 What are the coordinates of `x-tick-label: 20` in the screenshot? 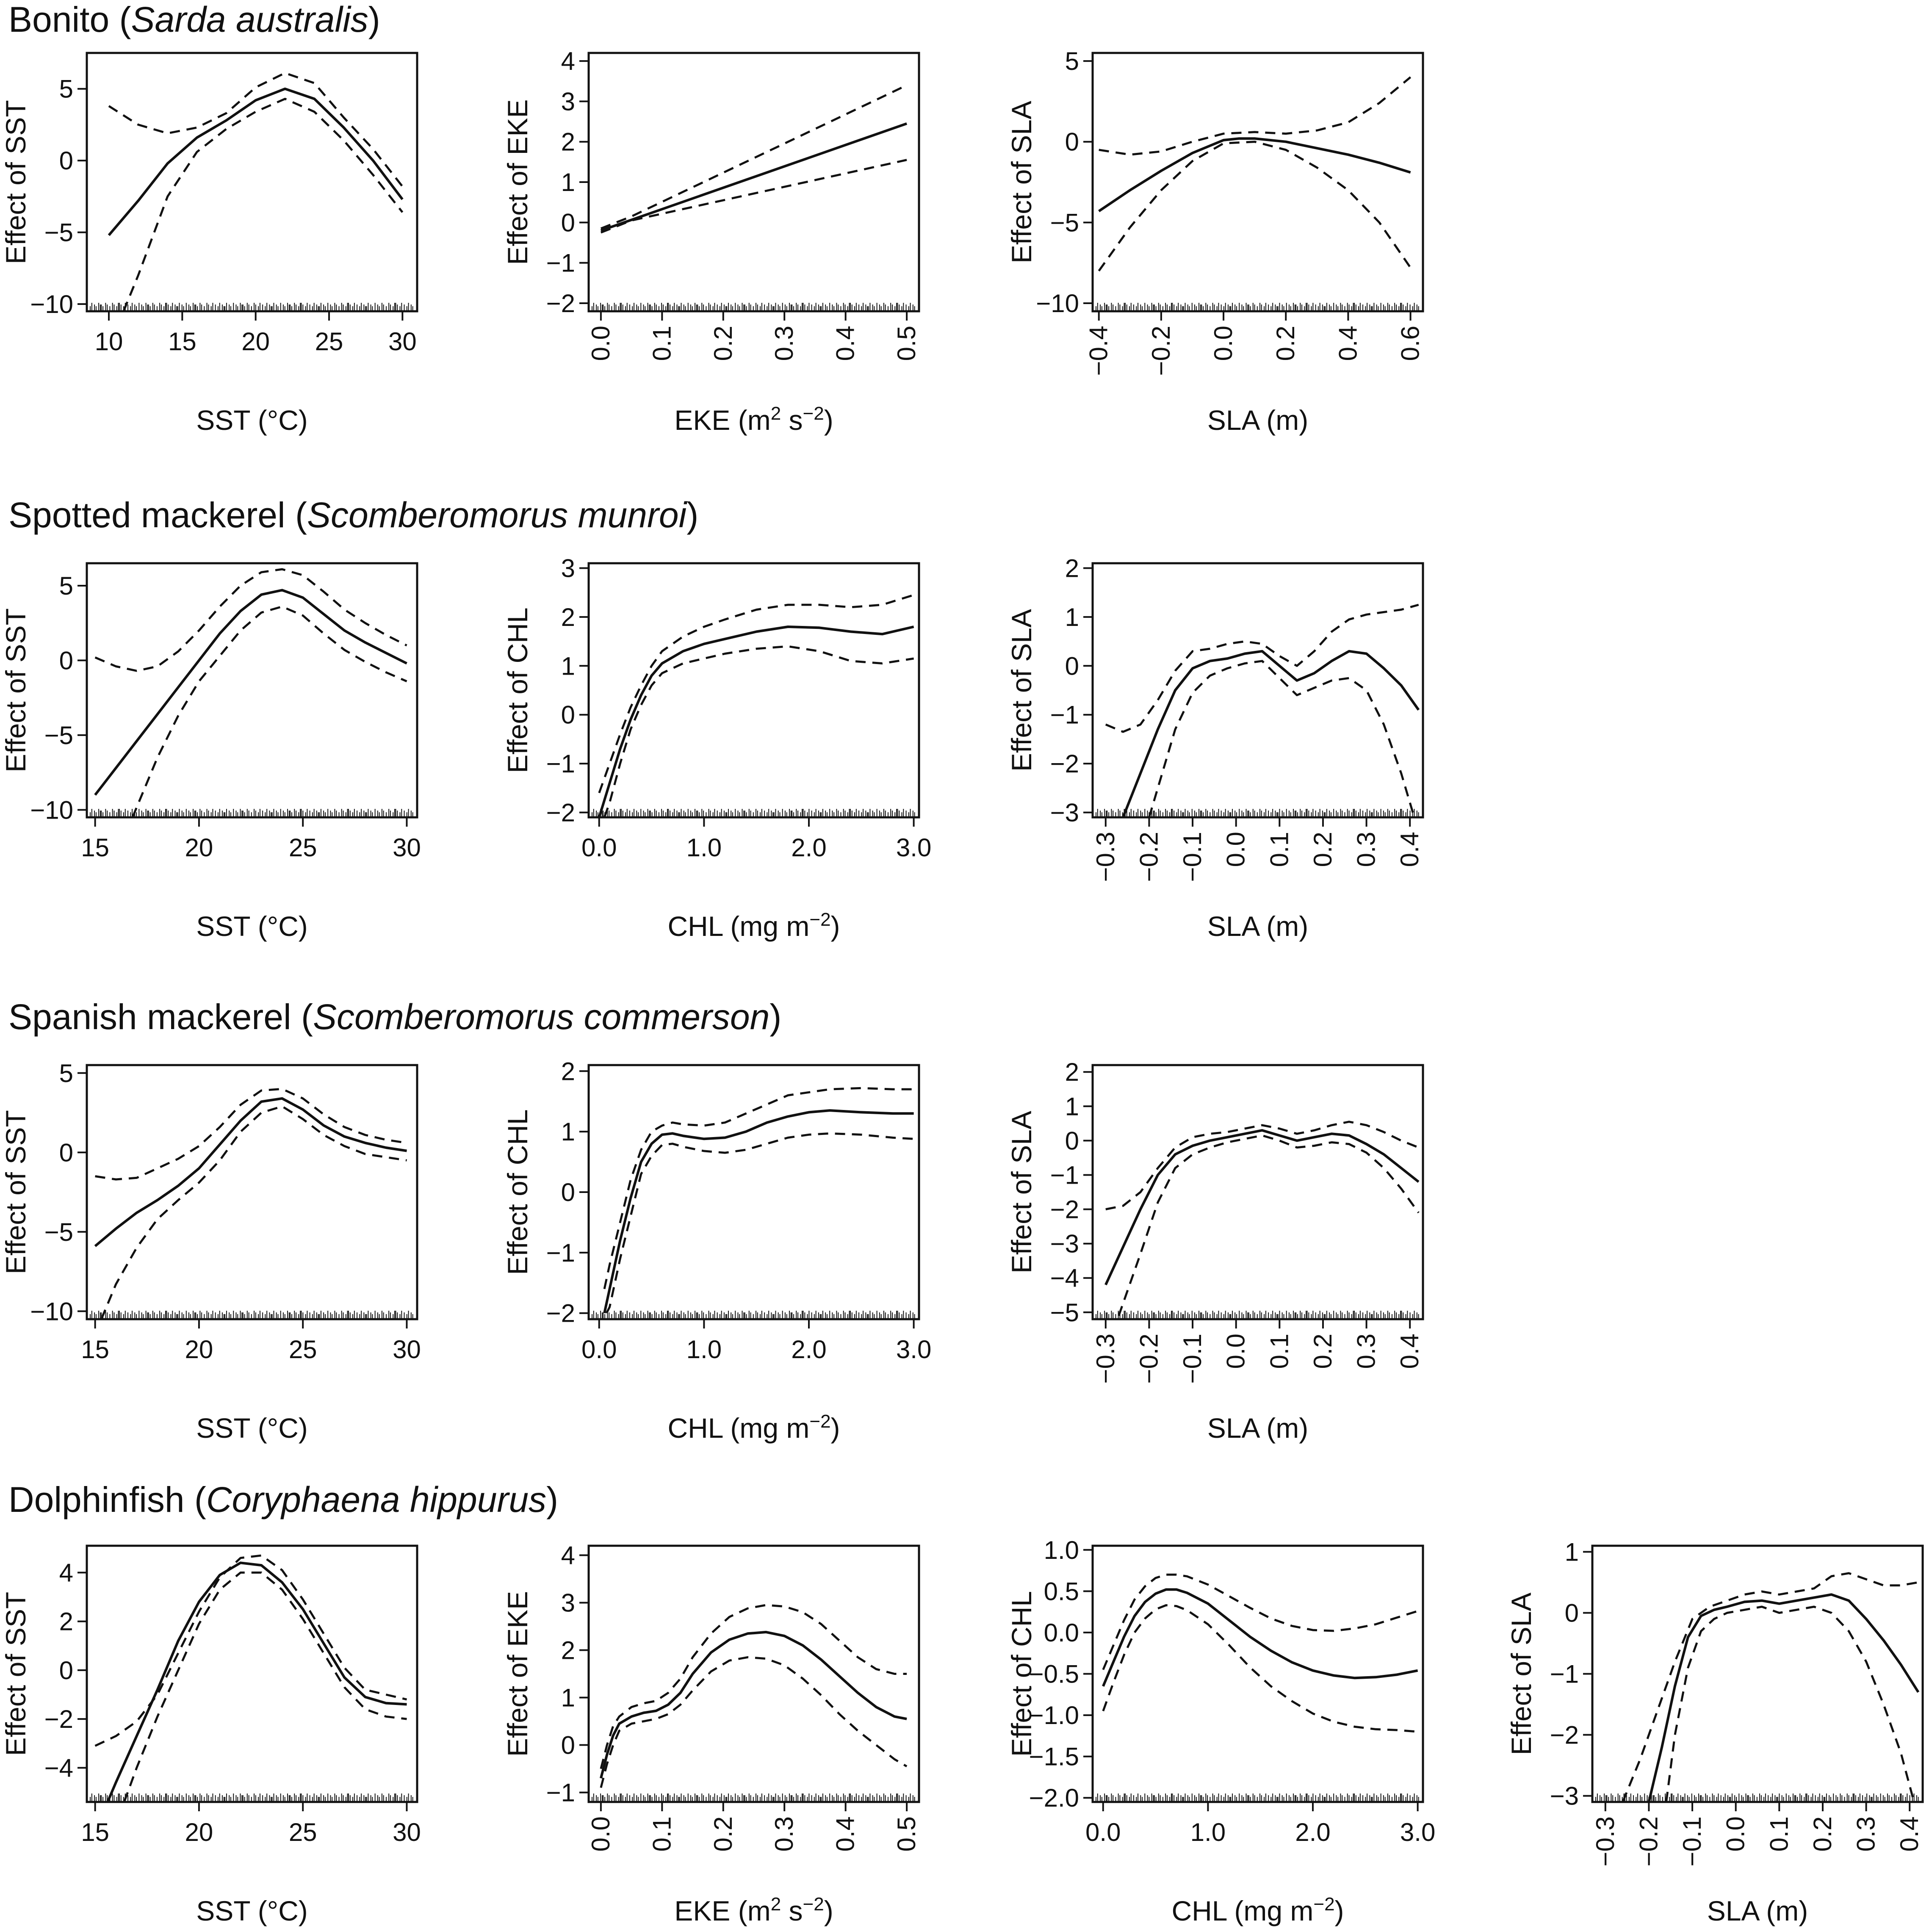 It's located at (199, 847).